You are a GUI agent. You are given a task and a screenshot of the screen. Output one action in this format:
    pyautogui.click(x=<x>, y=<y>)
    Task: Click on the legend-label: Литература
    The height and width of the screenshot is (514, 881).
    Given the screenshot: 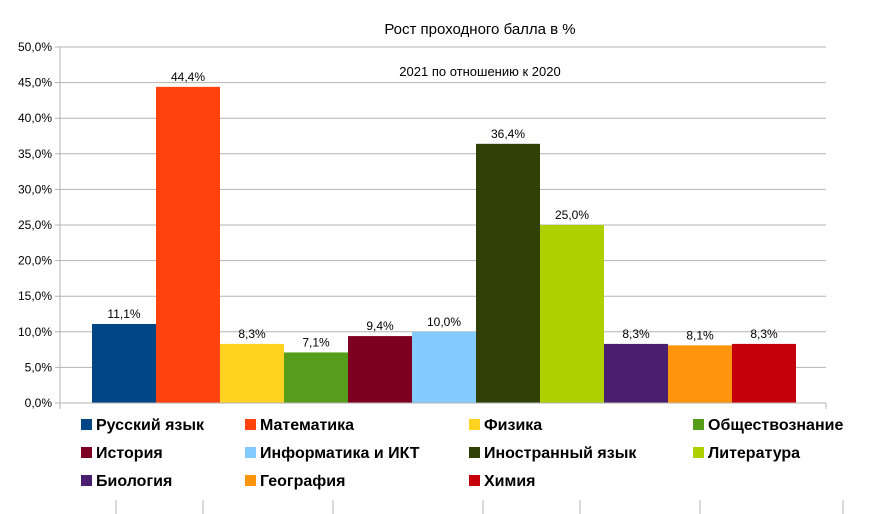 What is the action you would take?
    pyautogui.click(x=754, y=453)
    